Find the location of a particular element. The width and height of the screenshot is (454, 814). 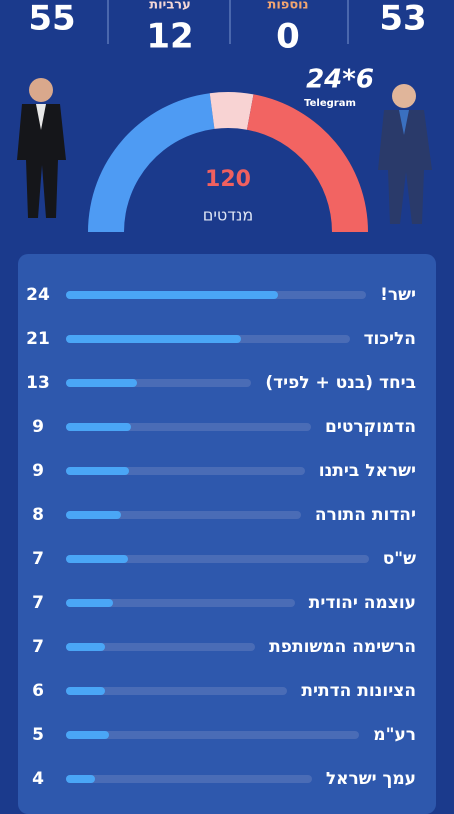

party-row: עוצמה יהודית 7 is located at coordinates (227, 603).